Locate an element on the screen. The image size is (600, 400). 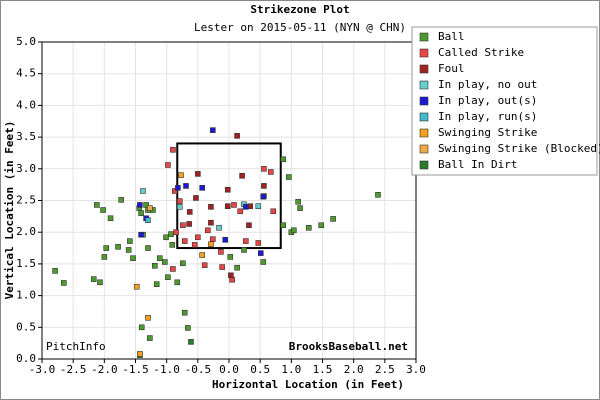
y-tick-label: 2.5 is located at coordinates (26, 200).